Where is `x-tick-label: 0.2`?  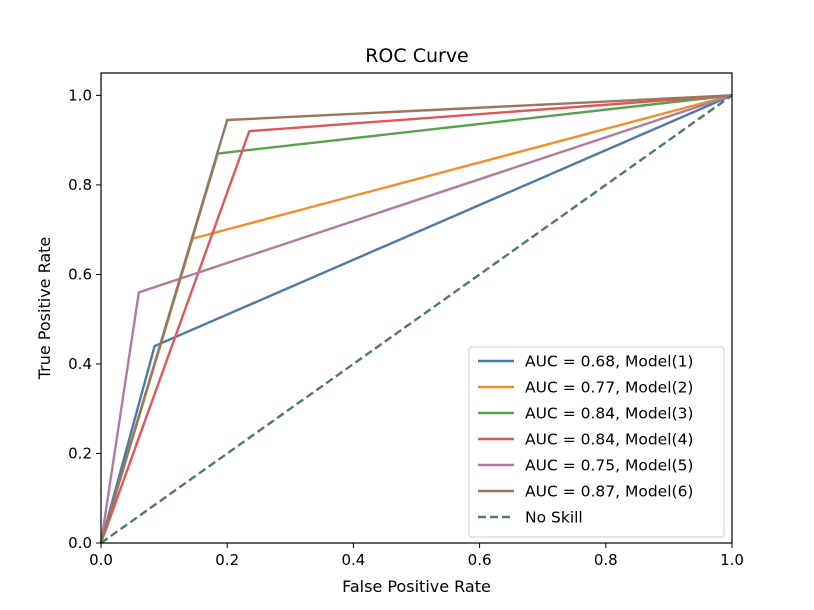 x-tick-label: 0.2 is located at coordinates (227, 560).